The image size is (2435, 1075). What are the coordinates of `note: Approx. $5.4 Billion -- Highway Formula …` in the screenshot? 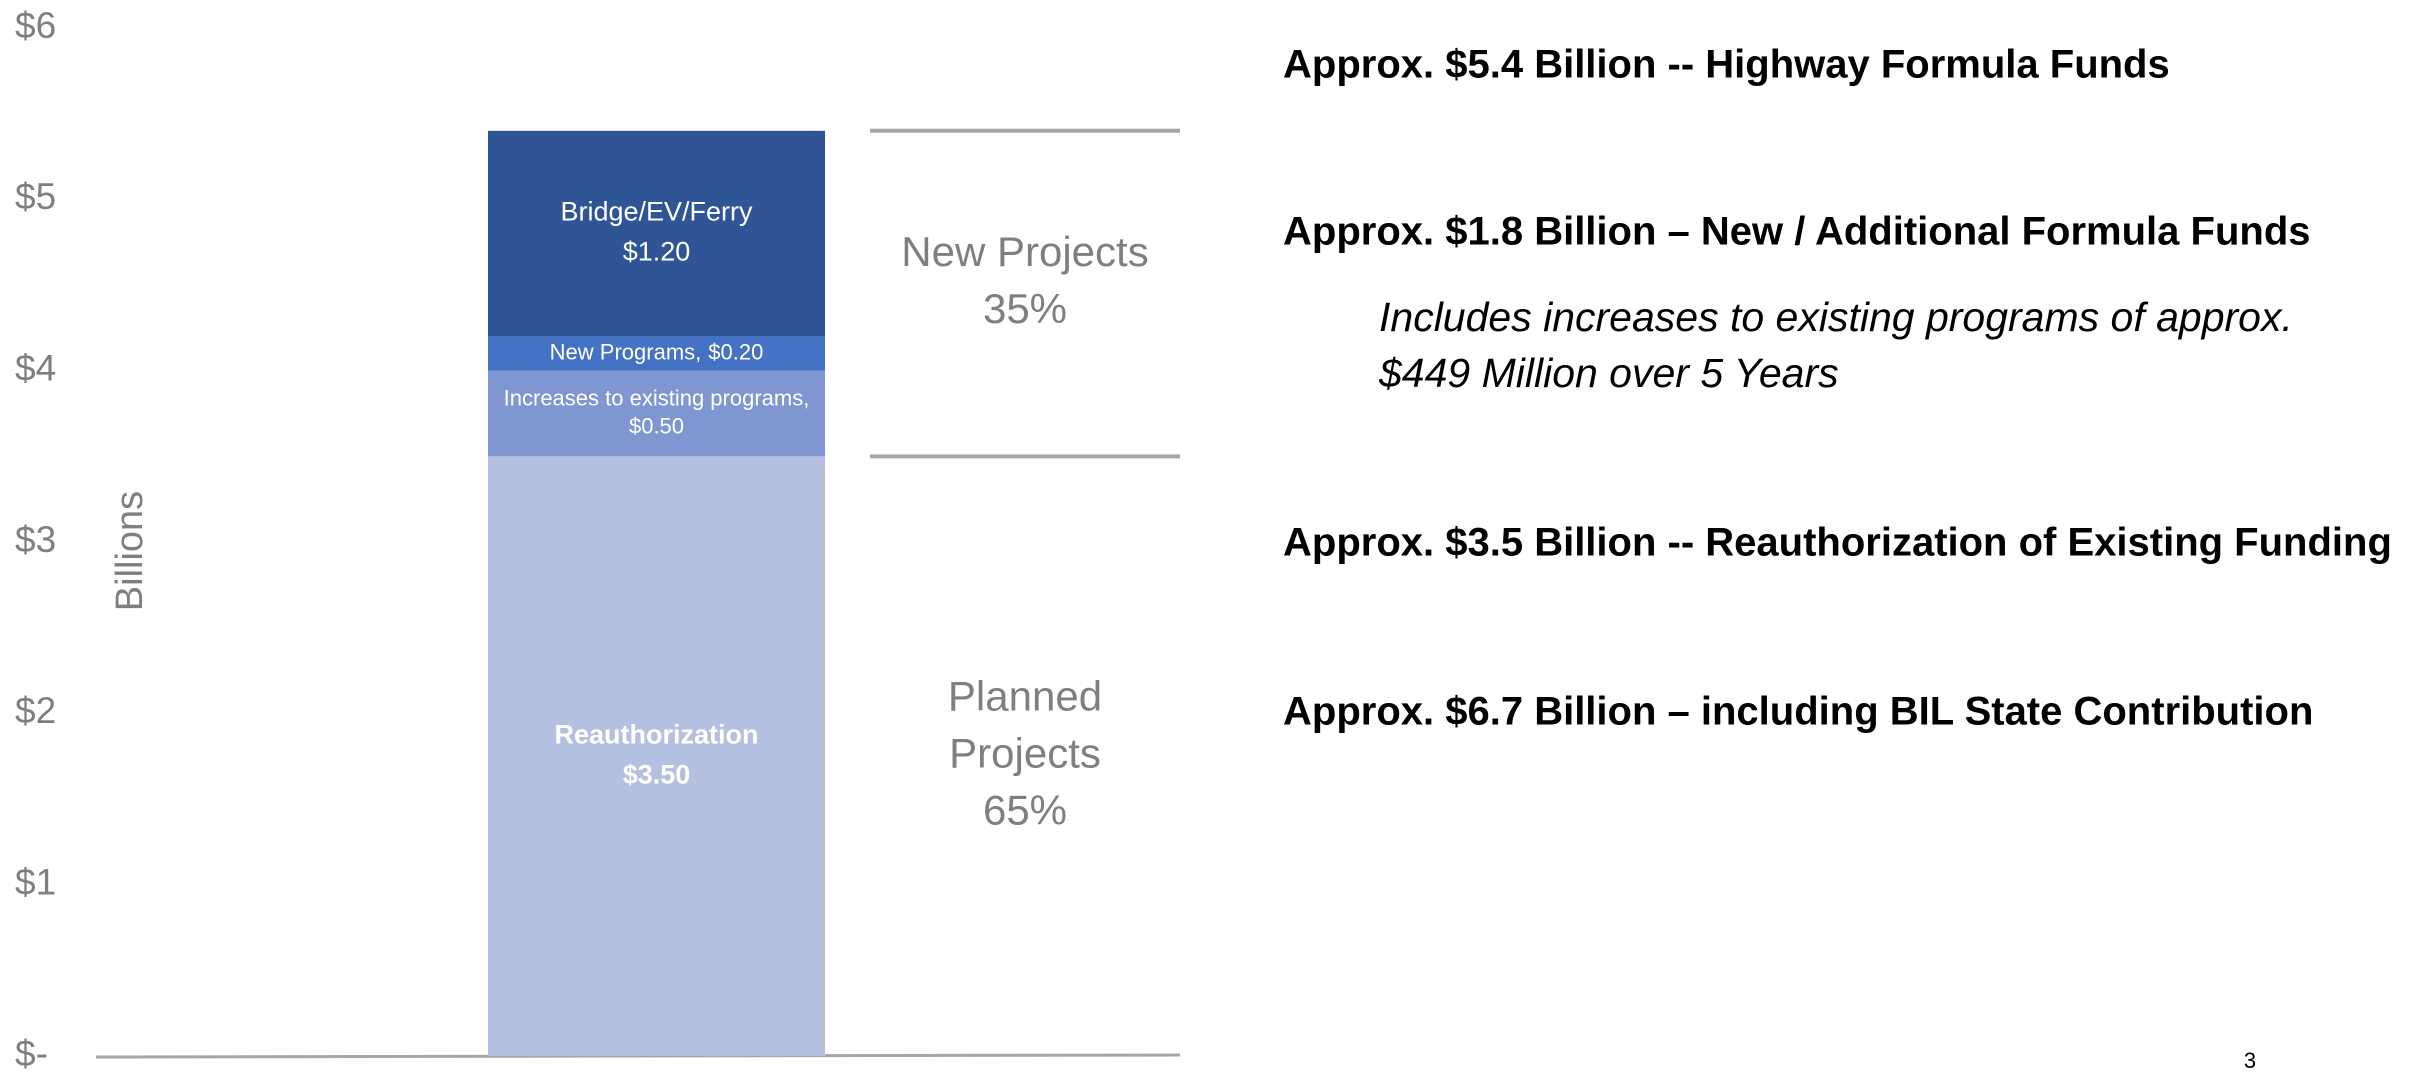 It's located at (1726, 65).